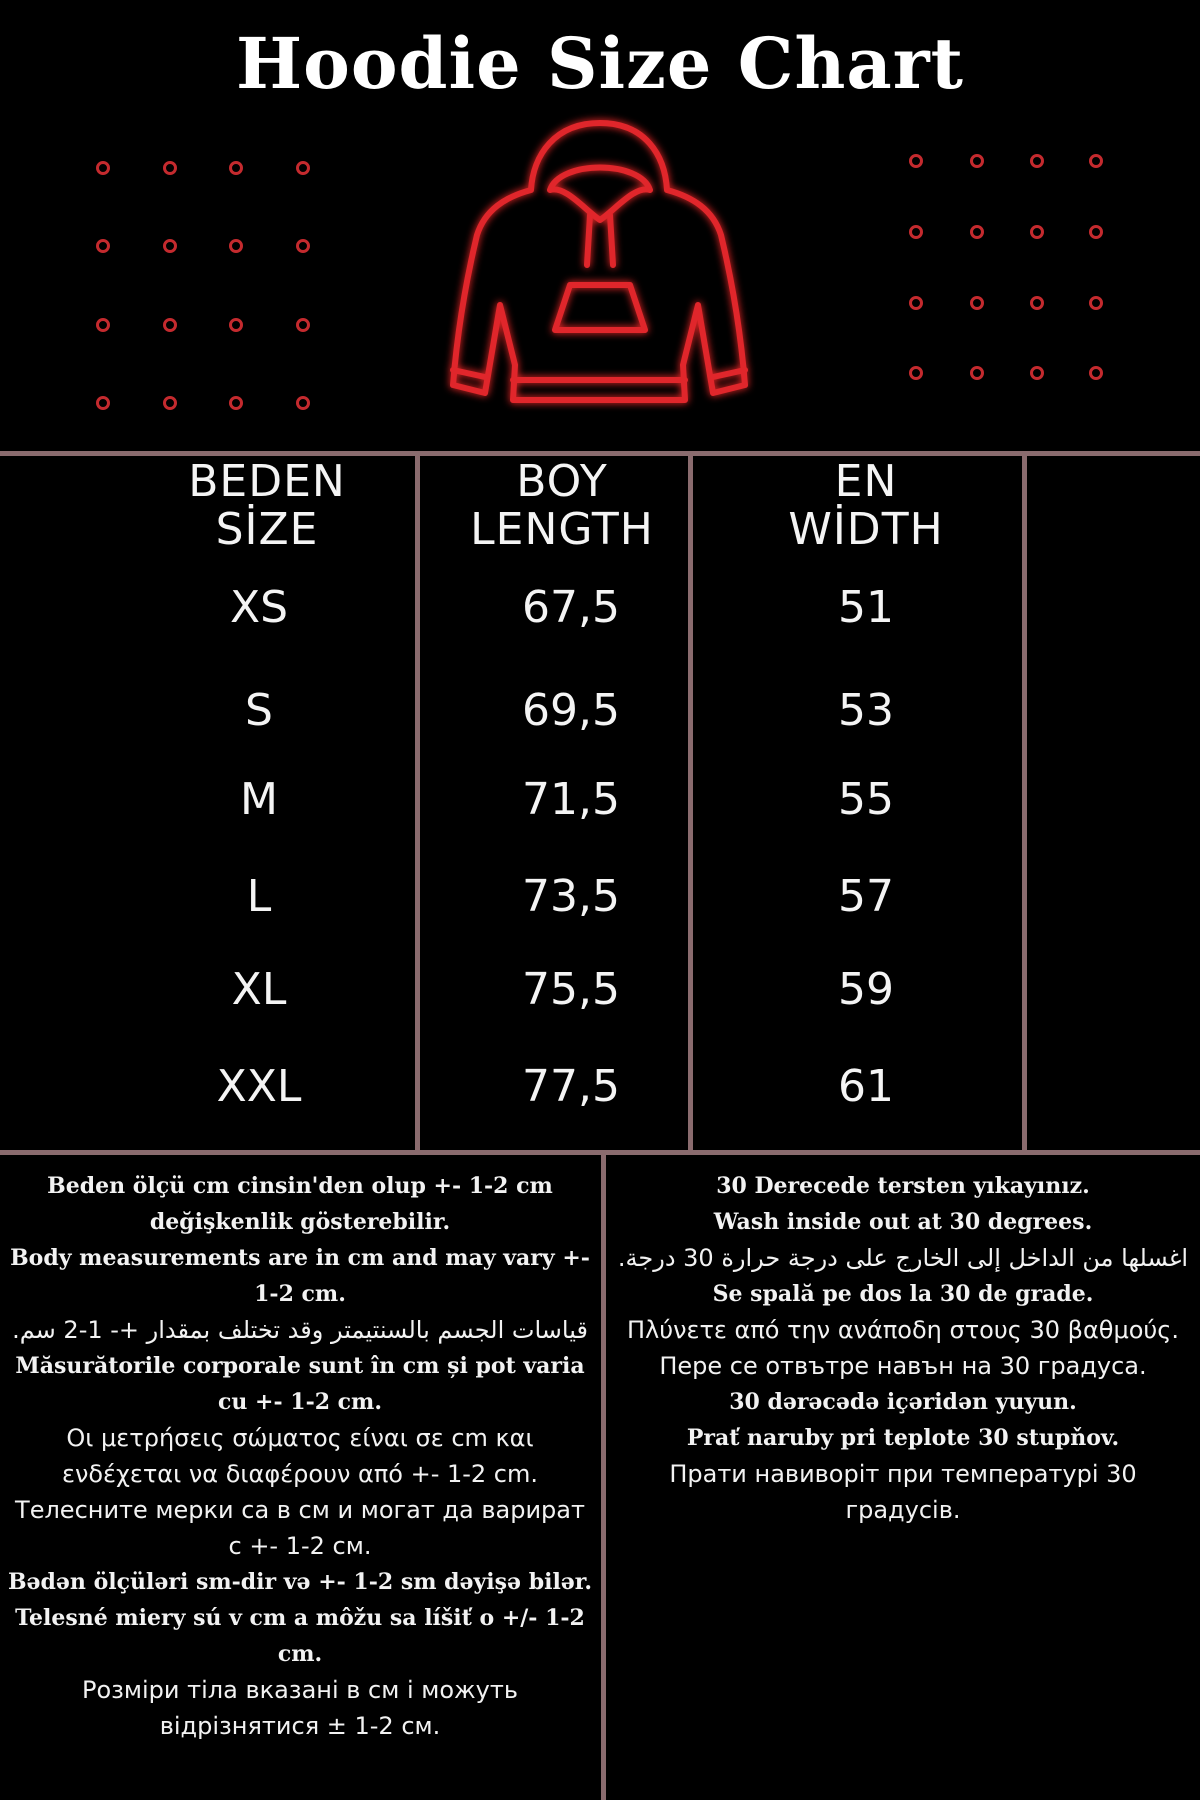 This screenshot has width=1200, height=1800. I want to click on note-line: 30 dərəcədə içəridən yuyun., so click(903, 1402).